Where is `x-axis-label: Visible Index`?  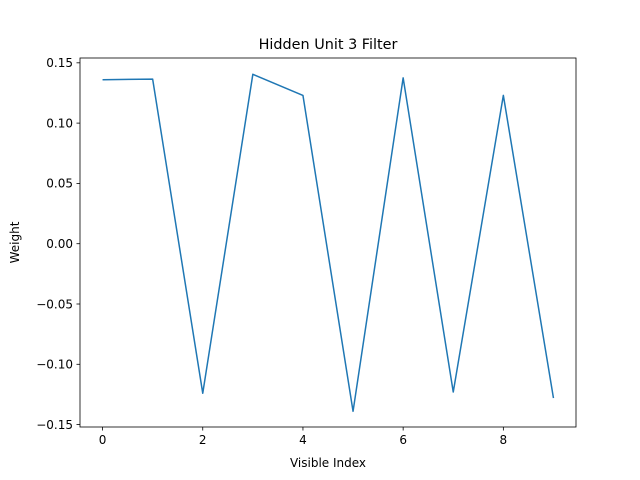 x-axis-label: Visible Index is located at coordinates (328, 463).